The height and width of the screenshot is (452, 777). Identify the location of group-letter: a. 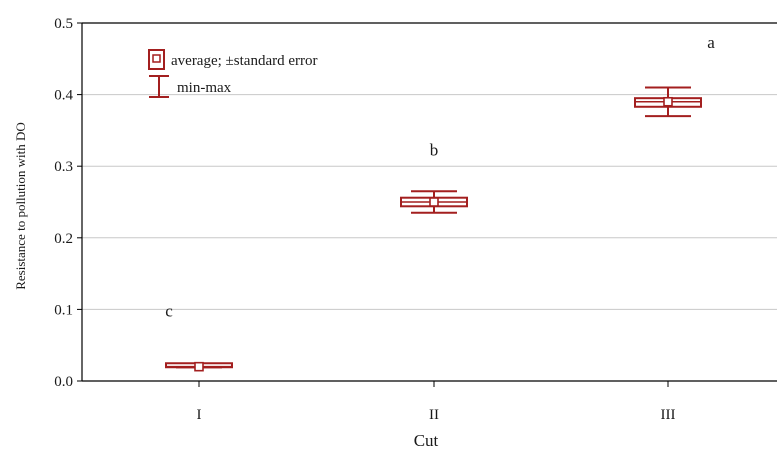
(711, 42).